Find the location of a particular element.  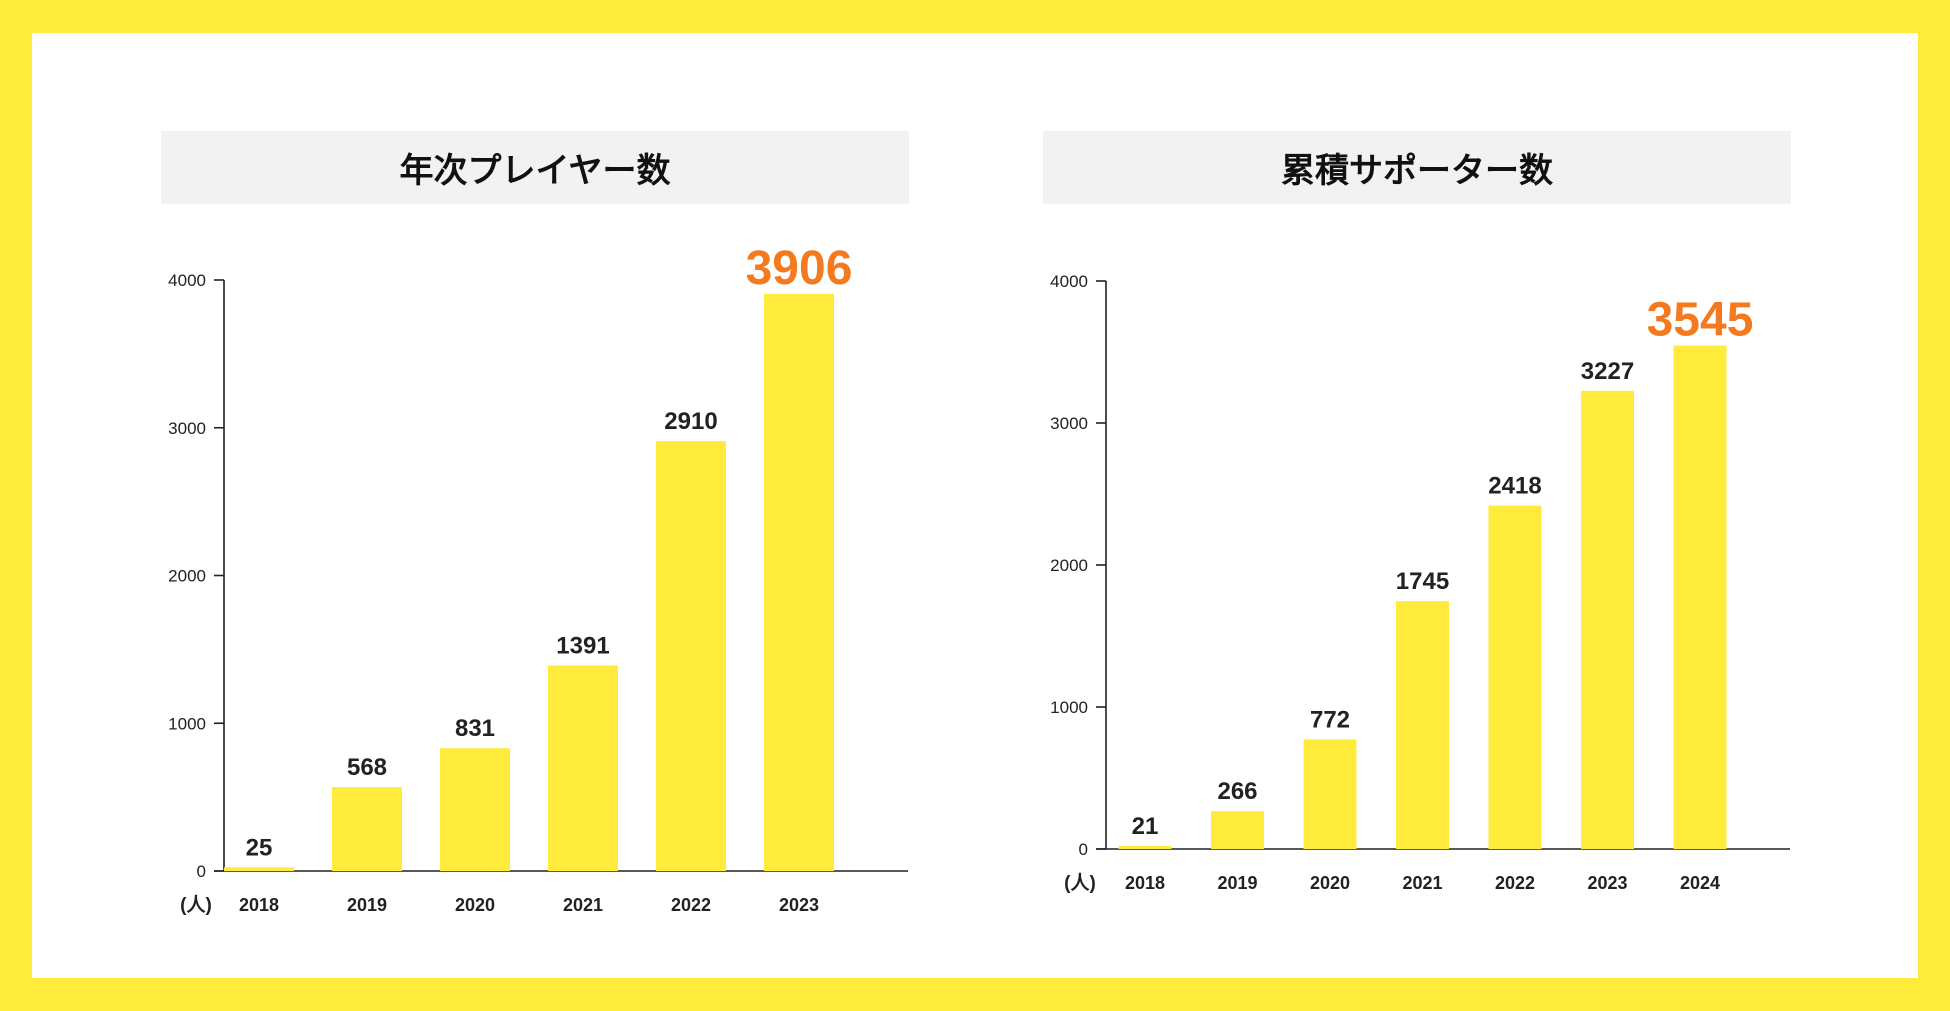

data-label: 772 is located at coordinates (1330, 719).